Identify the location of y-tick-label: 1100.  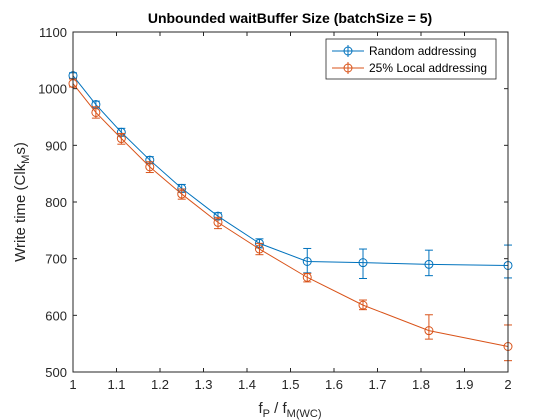
(53, 32).